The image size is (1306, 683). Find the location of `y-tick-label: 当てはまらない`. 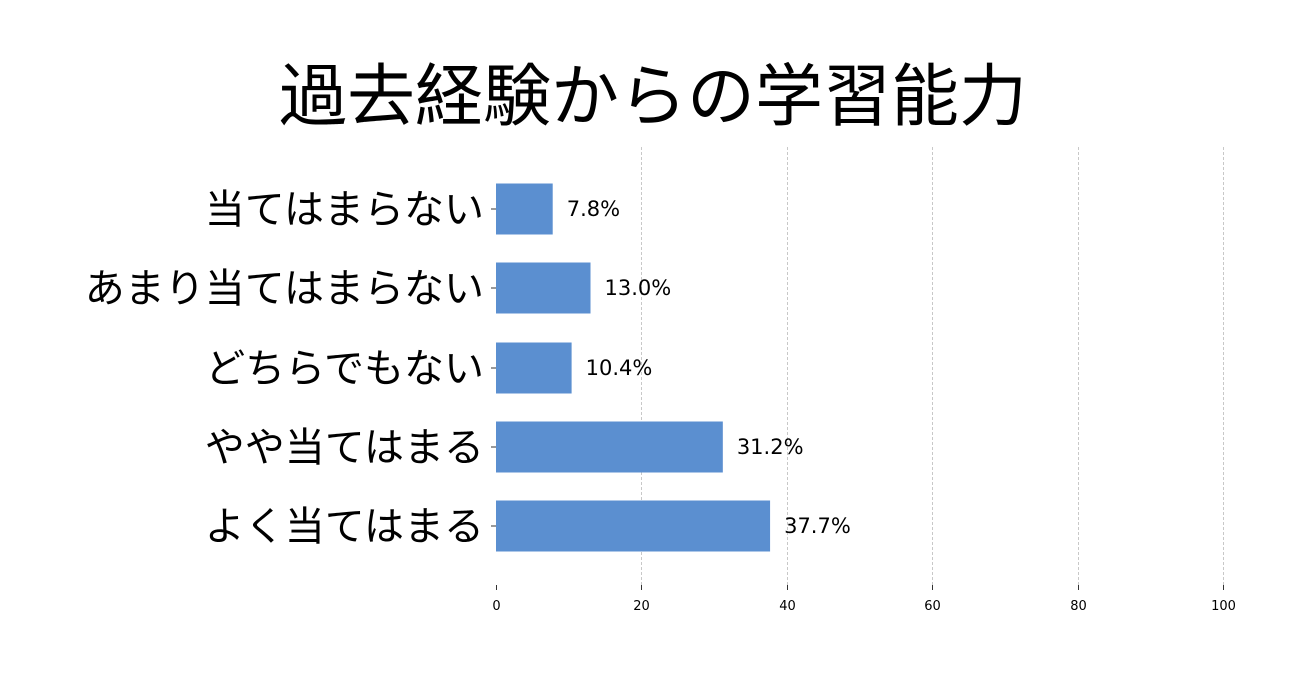

y-tick-label: 当てはまらない is located at coordinates (344, 210).